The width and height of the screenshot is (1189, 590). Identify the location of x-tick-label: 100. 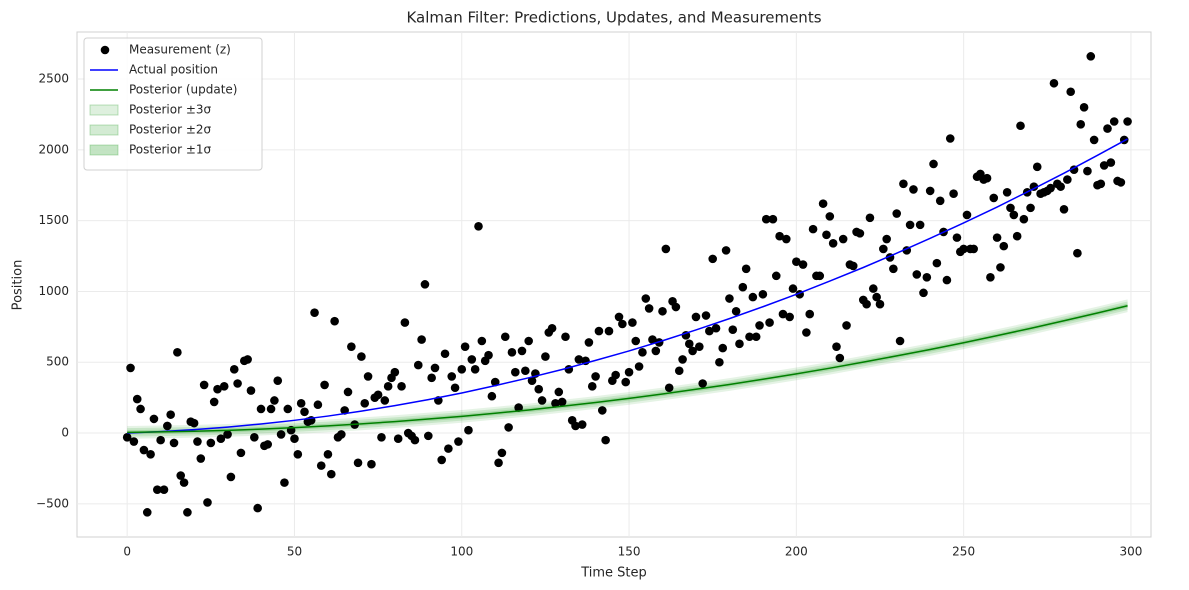
(461, 552).